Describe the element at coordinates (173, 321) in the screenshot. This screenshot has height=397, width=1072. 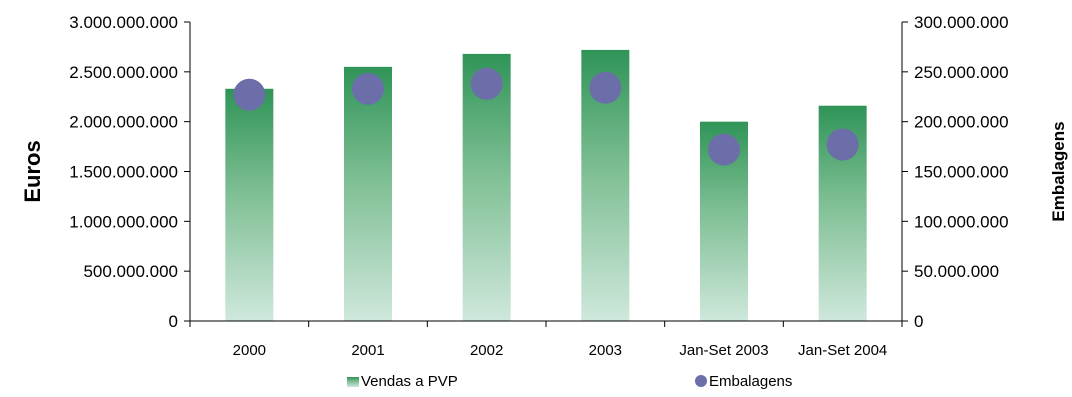
I see `left-tick-label: 0` at that location.